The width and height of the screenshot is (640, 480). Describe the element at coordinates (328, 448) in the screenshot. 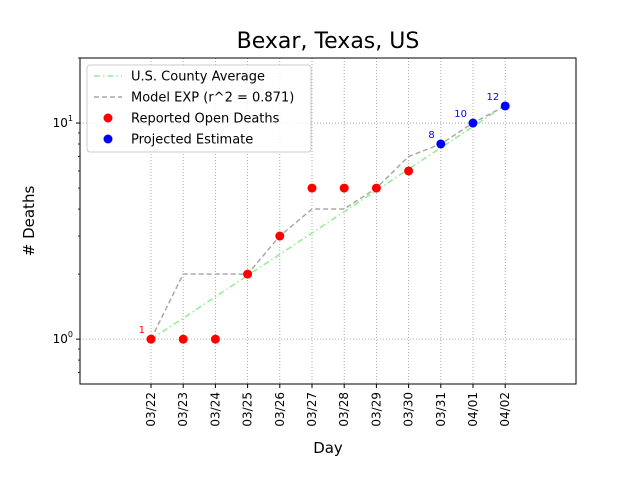

I see `x-axis-label: Day` at that location.